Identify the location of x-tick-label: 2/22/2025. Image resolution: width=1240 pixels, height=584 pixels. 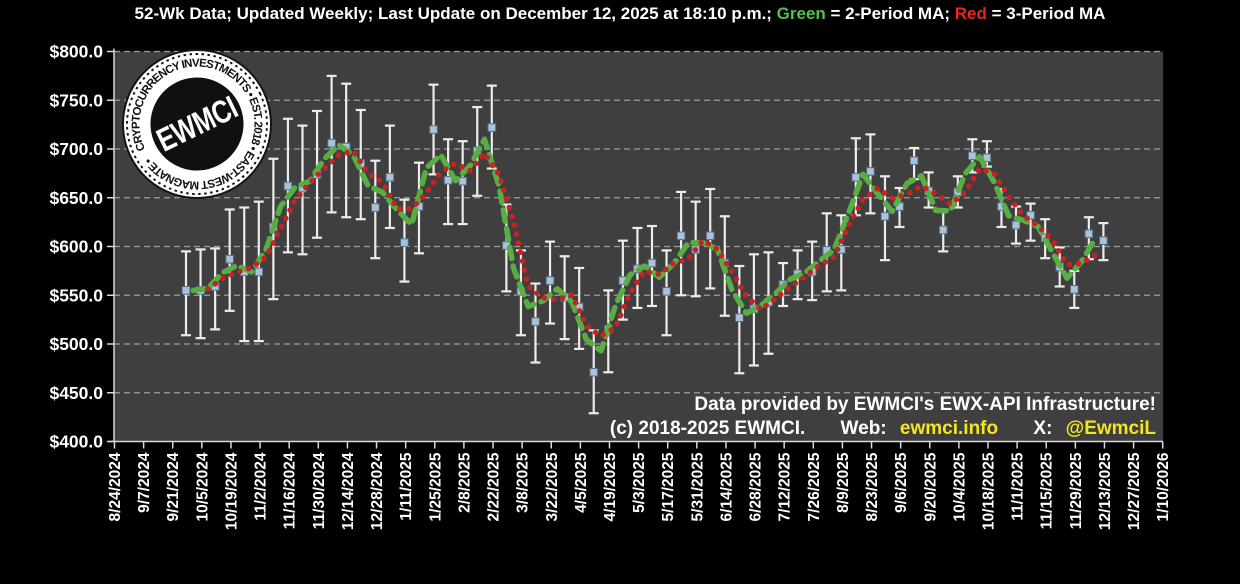
(494, 486).